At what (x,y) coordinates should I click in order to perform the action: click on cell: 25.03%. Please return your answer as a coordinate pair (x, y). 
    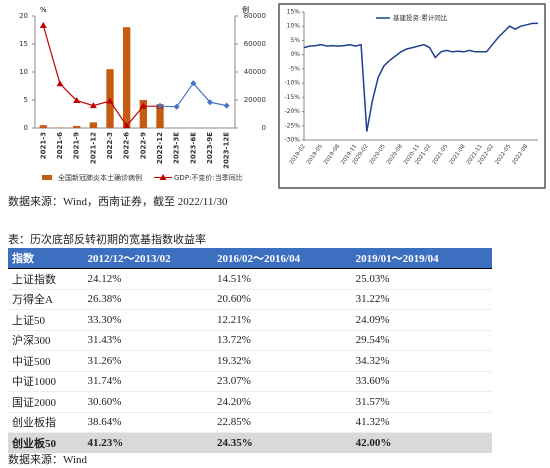
    Looking at the image, I should click on (421, 279).